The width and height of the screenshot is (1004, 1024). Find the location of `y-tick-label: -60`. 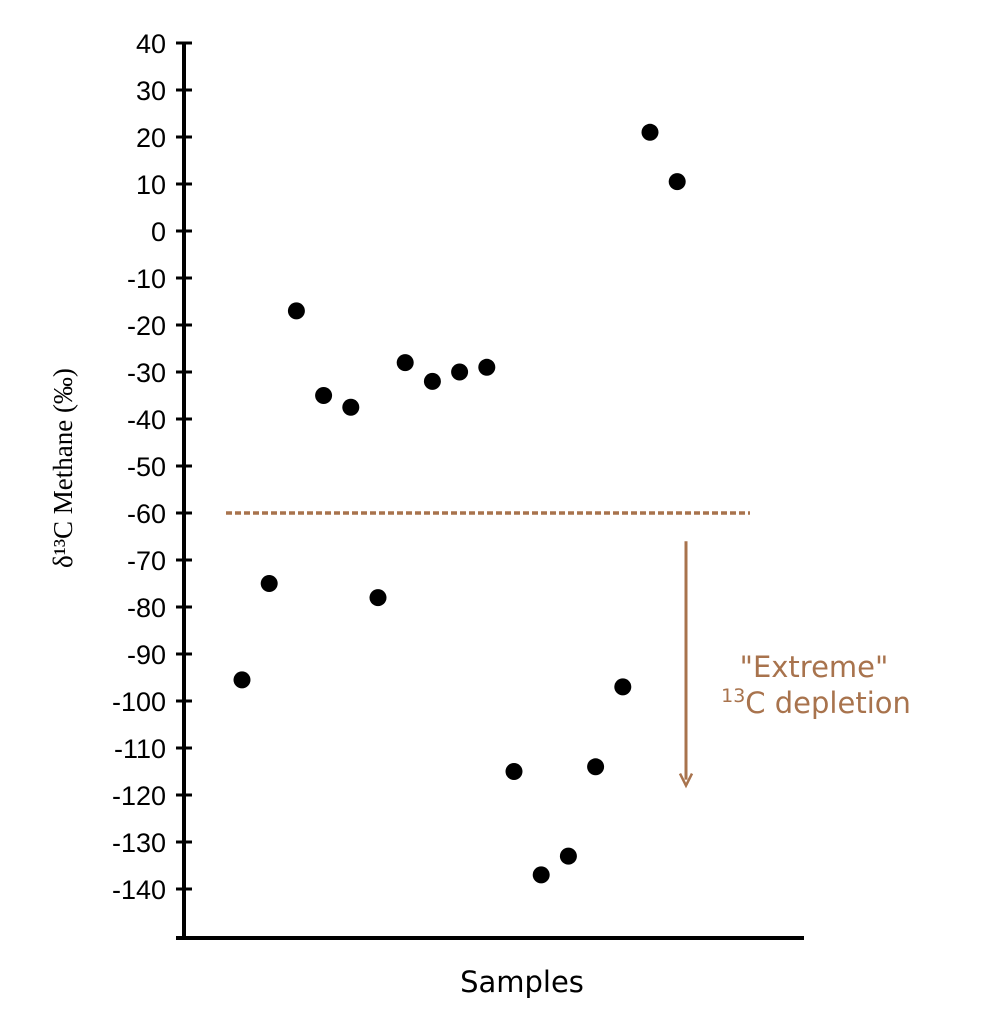

y-tick-label: -60 is located at coordinates (146, 514).